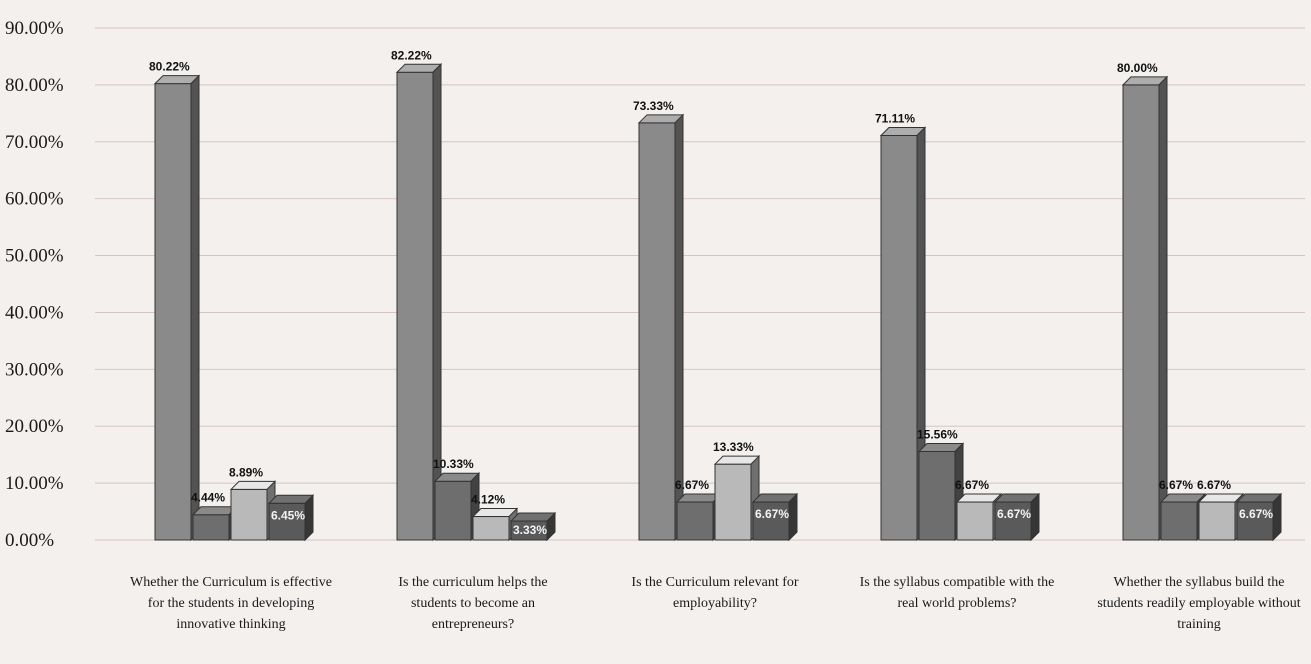 The width and height of the screenshot is (1311, 664). Describe the element at coordinates (34, 28) in the screenshot. I see `y-tick-label: 90.00%` at that location.